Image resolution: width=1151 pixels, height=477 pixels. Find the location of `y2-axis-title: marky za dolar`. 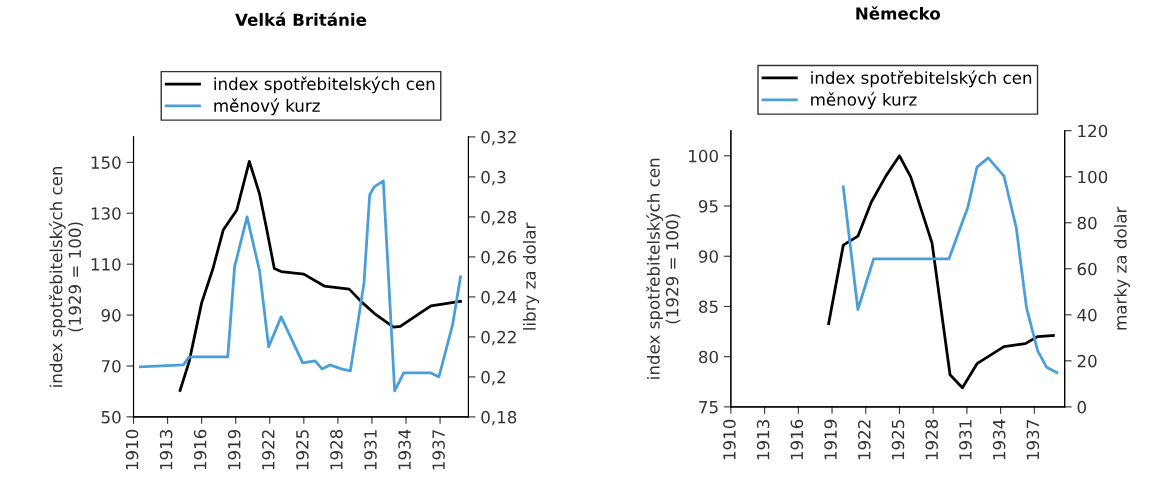

y2-axis-title: marky za dolar is located at coordinates (1121, 268).